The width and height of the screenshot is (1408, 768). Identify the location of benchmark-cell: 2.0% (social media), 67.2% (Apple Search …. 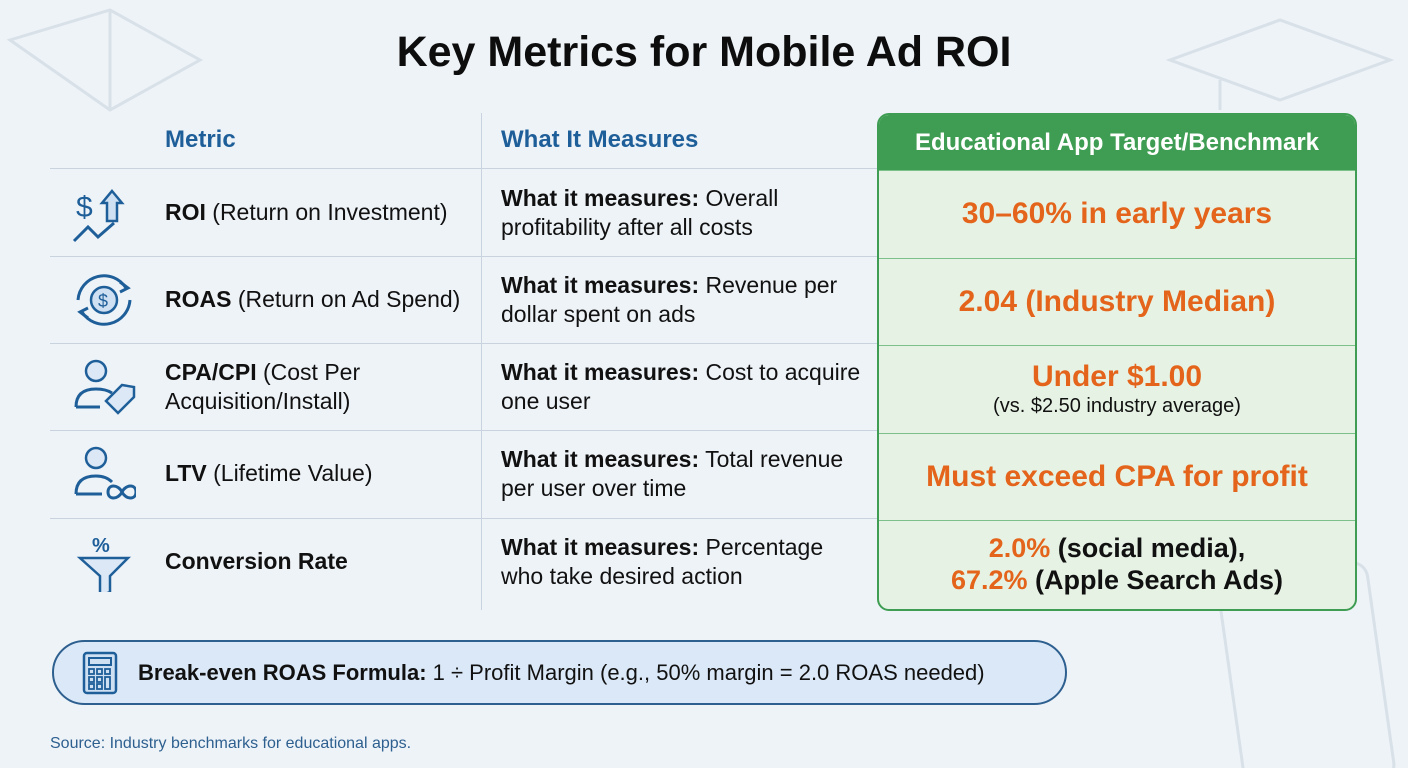
(1117, 564).